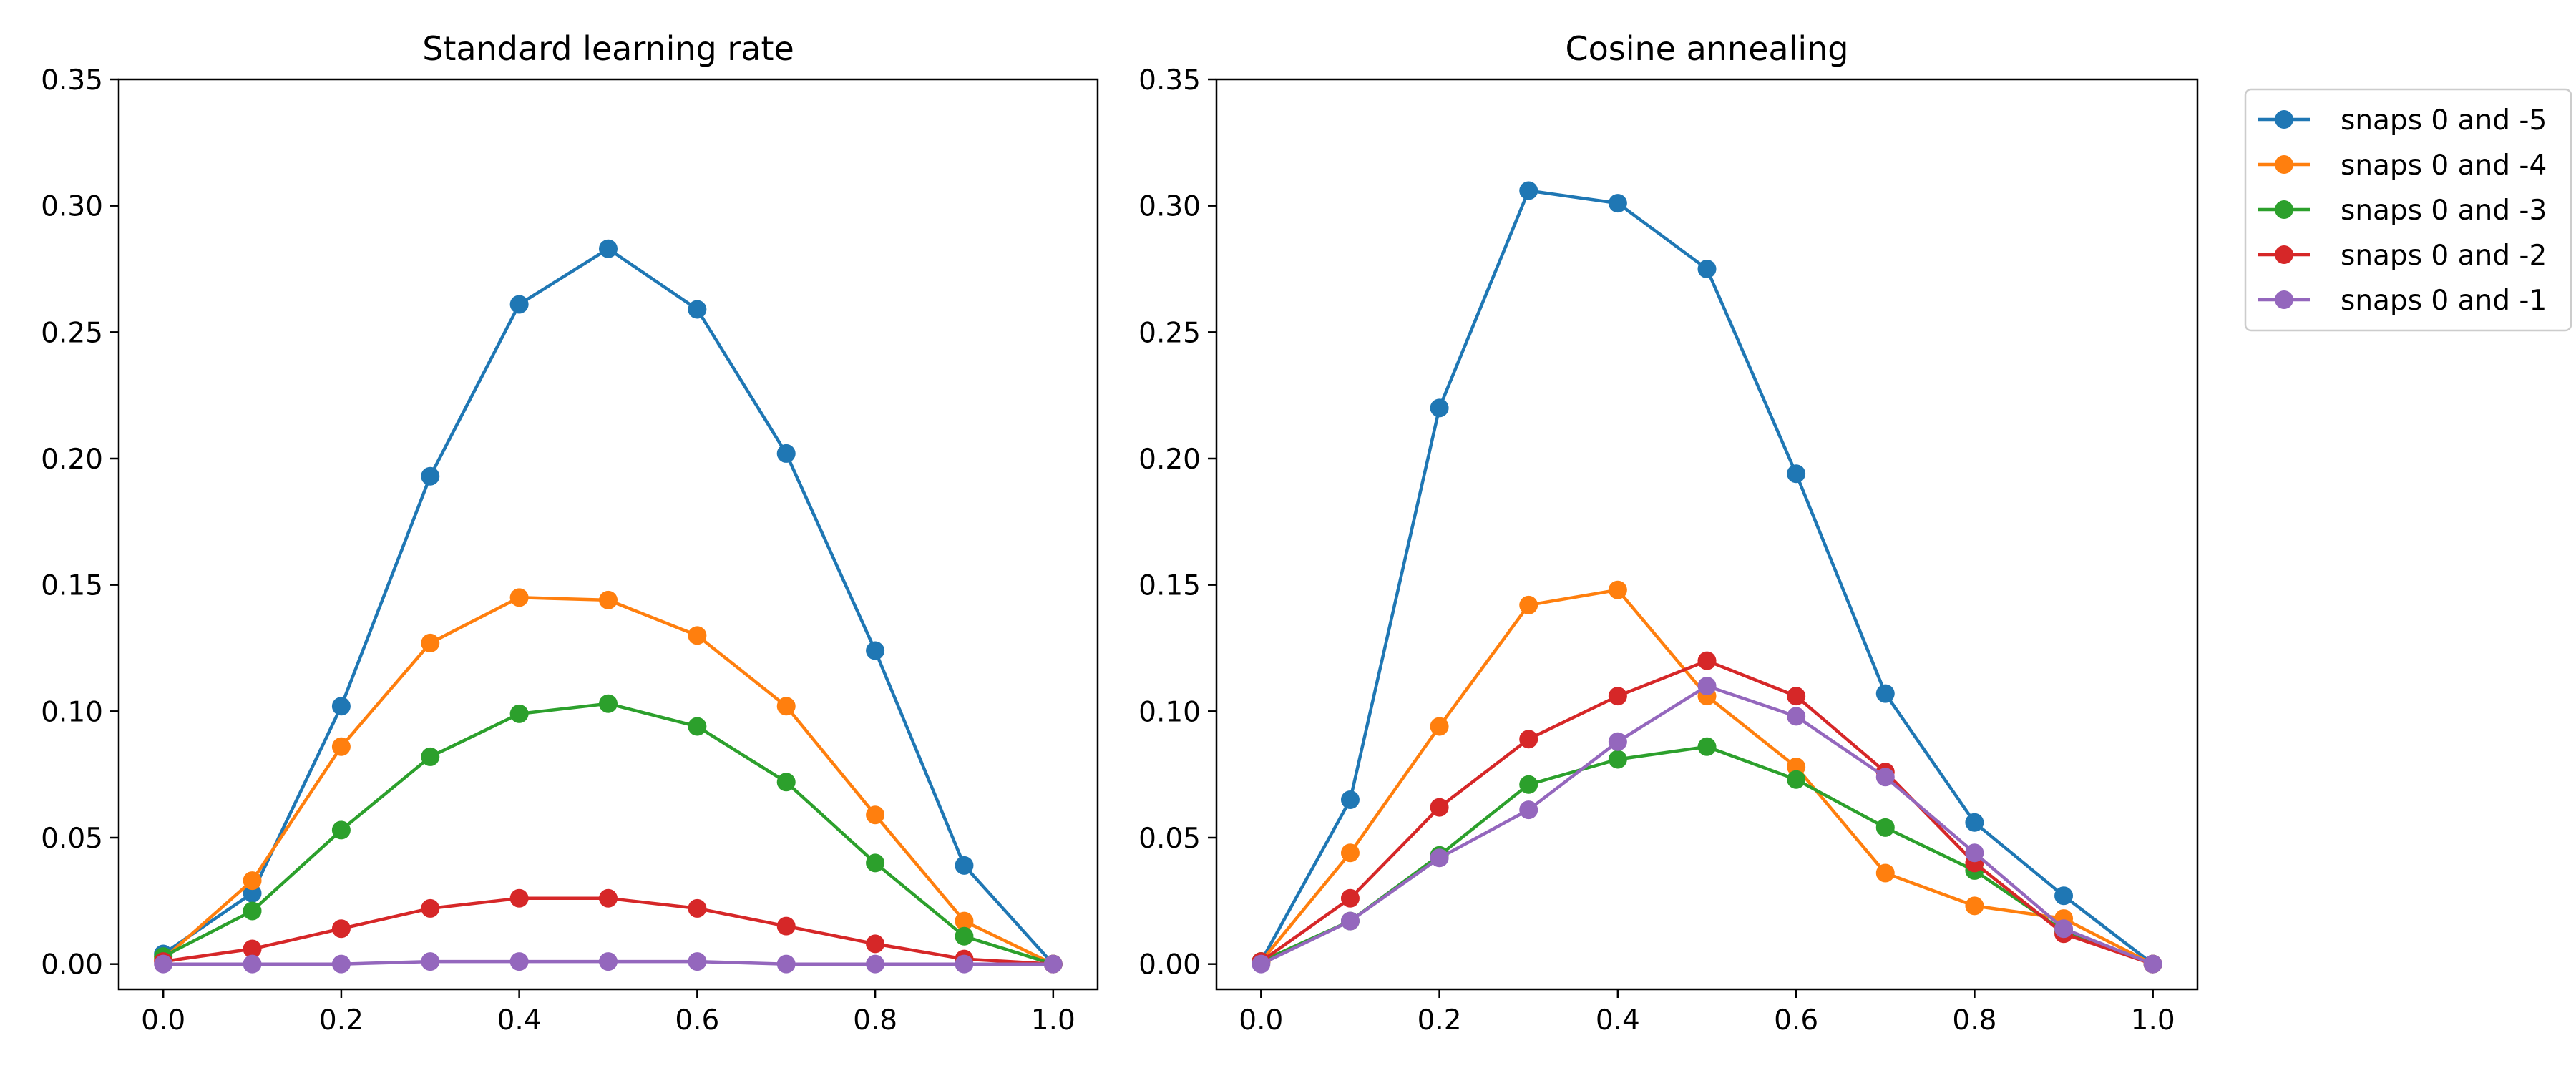 The height and width of the screenshot is (1073, 2576). Describe the element at coordinates (1261, 1021) in the screenshot. I see `x-tick-label: 0.0` at that location.